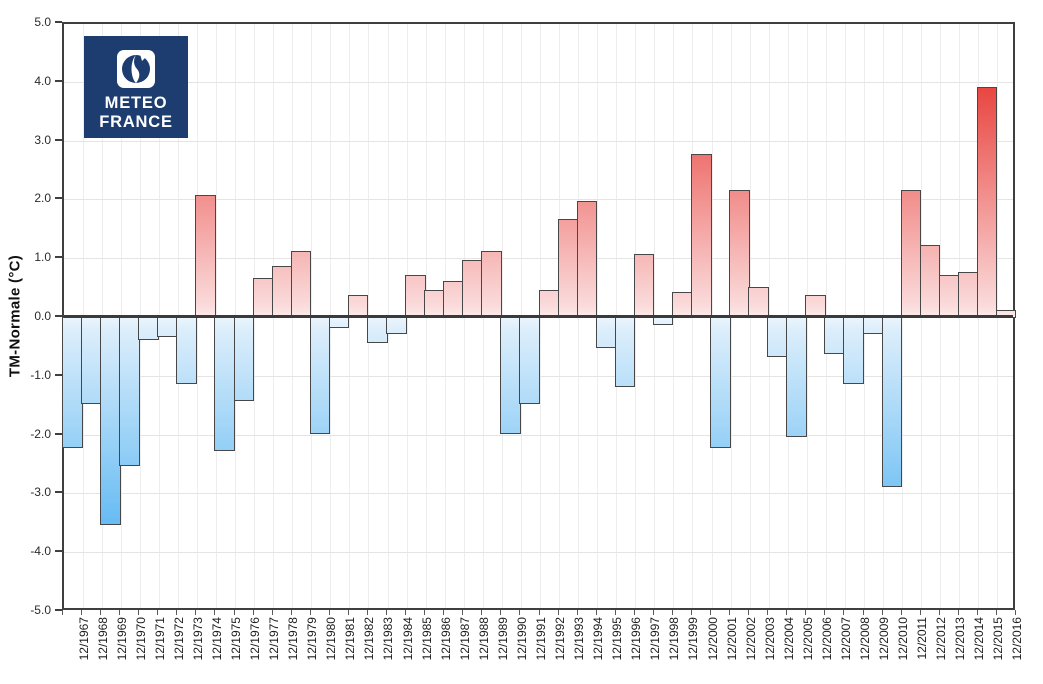 This screenshot has height=684, width=1043. Describe the element at coordinates (826, 639) in the screenshot. I see `x-tick-label: 12/2006` at that location.